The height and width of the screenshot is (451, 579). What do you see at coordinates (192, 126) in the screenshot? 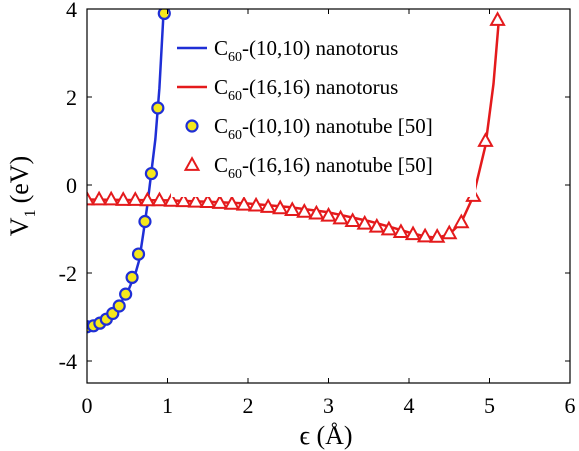
I see `legend-swatch-circle` at bounding box center [192, 126].